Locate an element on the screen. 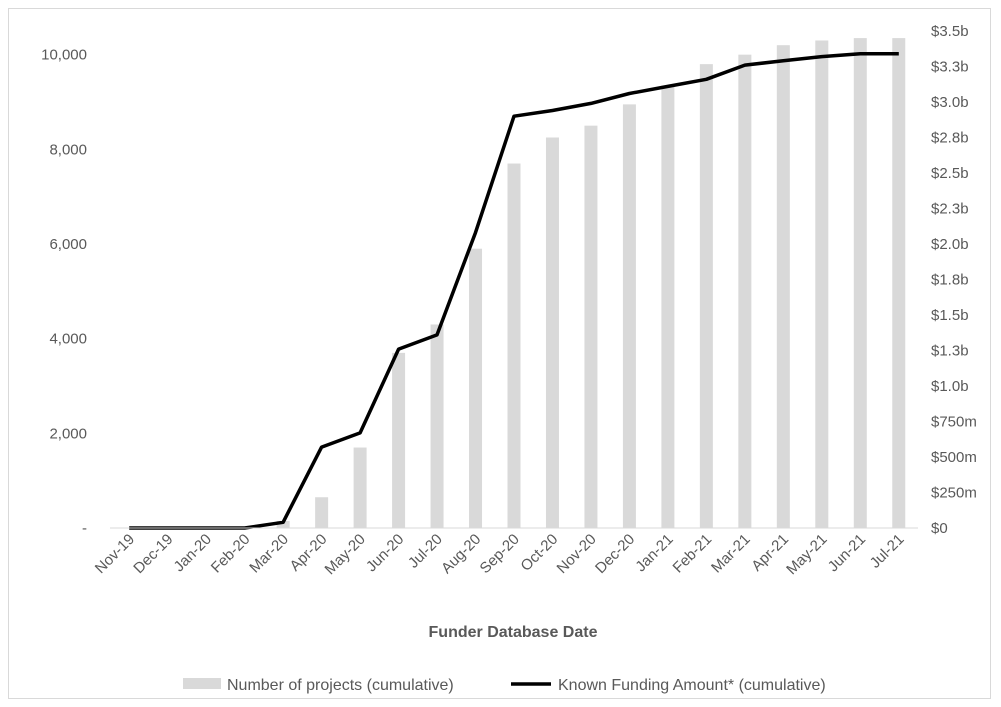  x-tick-label: Sep-20 is located at coordinates (500, 554).